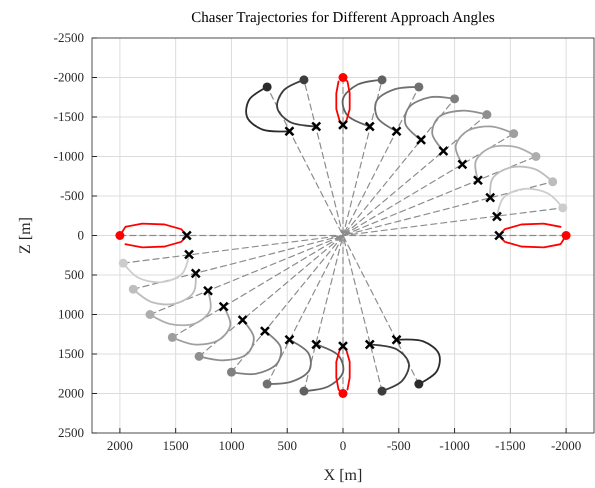  Describe the element at coordinates (74, 274) in the screenshot. I see `y-tick-label: 500` at that location.